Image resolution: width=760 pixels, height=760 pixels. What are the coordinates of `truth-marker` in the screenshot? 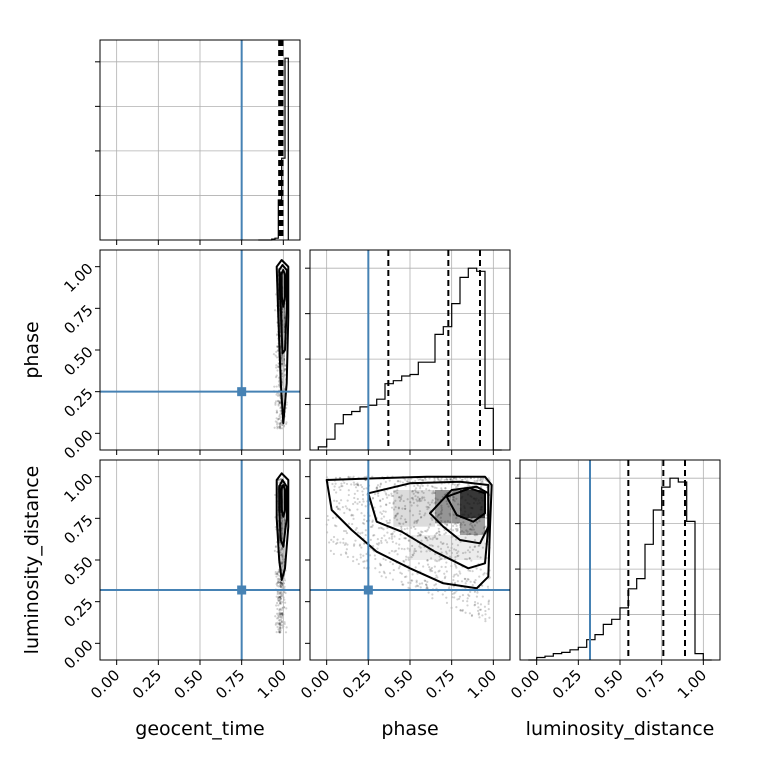 It's located at (242, 590).